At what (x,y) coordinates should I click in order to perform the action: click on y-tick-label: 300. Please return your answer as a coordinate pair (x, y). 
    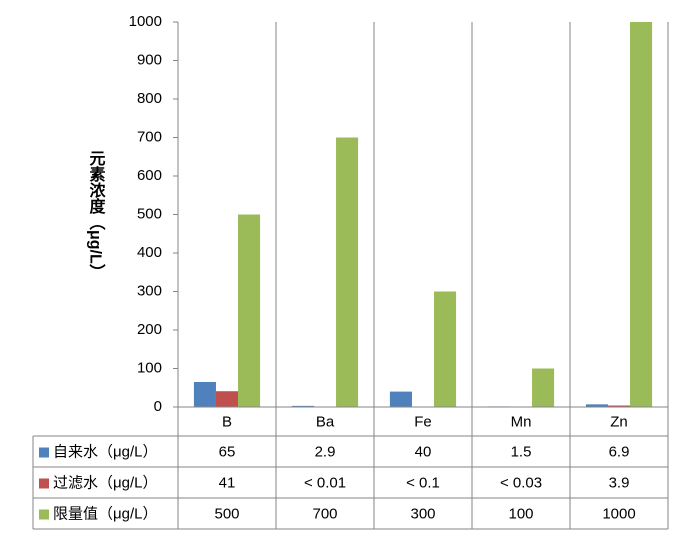
    Looking at the image, I should click on (149, 290).